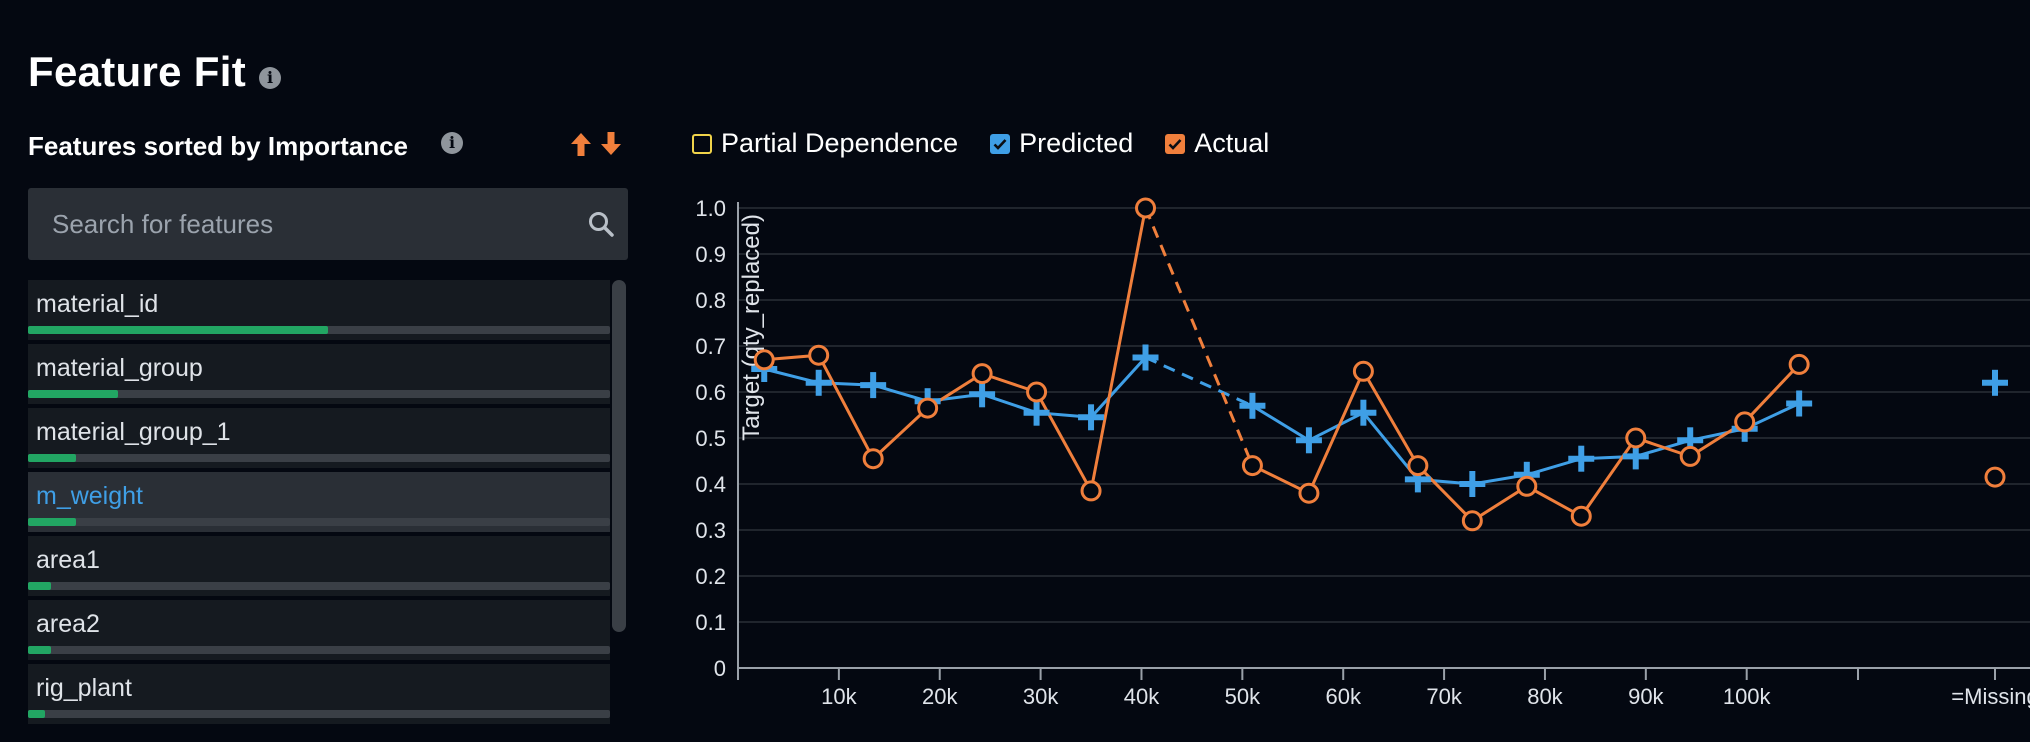 This screenshot has width=2030, height=742. What do you see at coordinates (710, 484) in the screenshot?
I see `y-tick-label: 0.4` at bounding box center [710, 484].